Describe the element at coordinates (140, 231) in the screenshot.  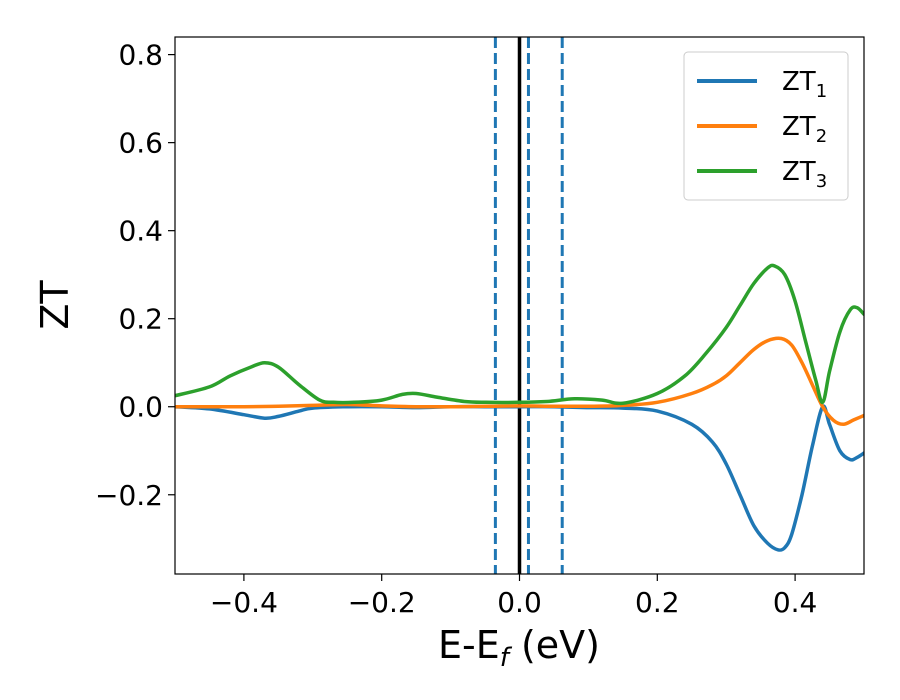
I see `y-tick-label: 0.4` at that location.